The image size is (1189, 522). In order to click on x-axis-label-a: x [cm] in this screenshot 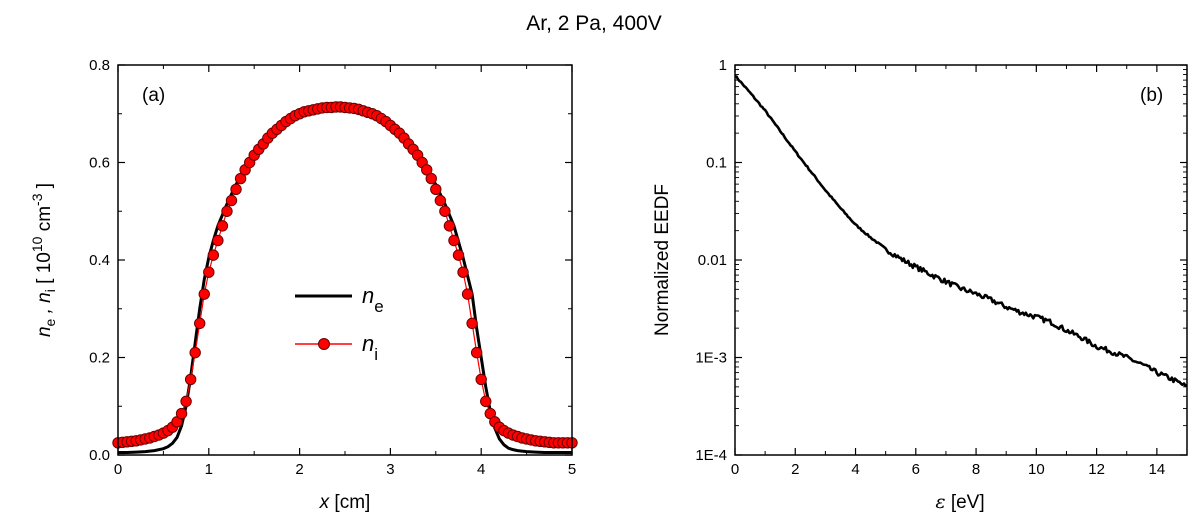, I will do `click(345, 502)`.